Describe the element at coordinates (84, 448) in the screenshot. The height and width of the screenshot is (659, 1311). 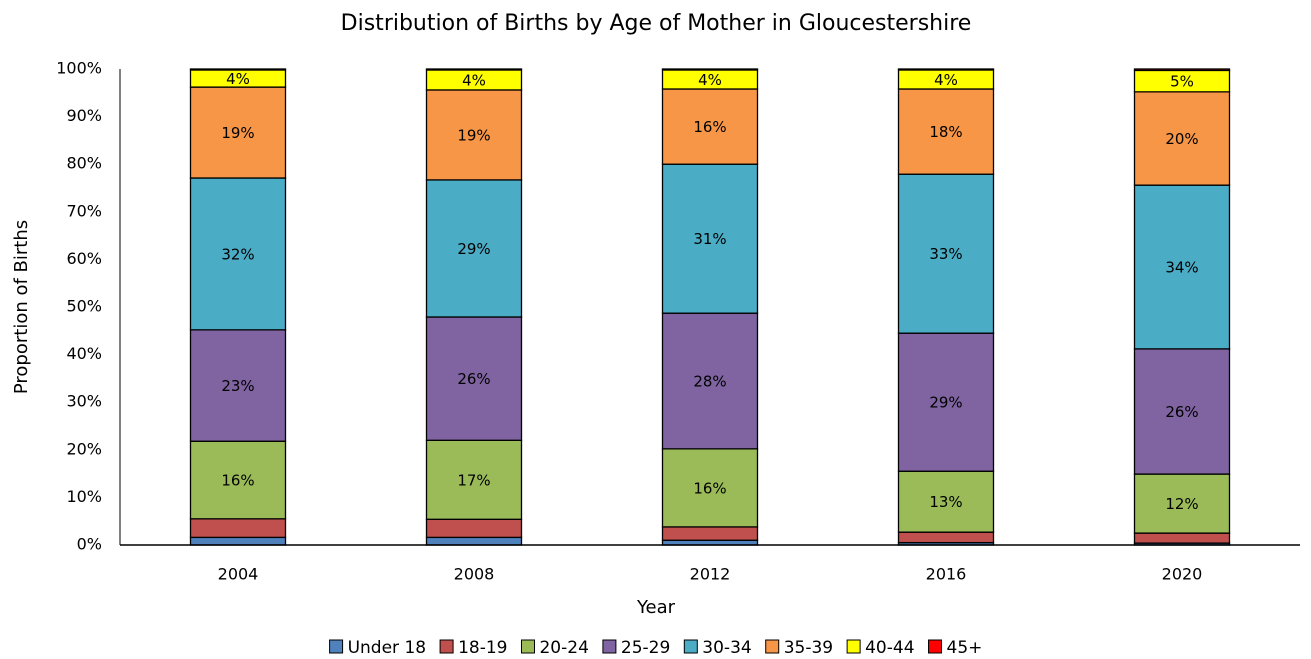
I see `y-tick-label: 20%` at that location.